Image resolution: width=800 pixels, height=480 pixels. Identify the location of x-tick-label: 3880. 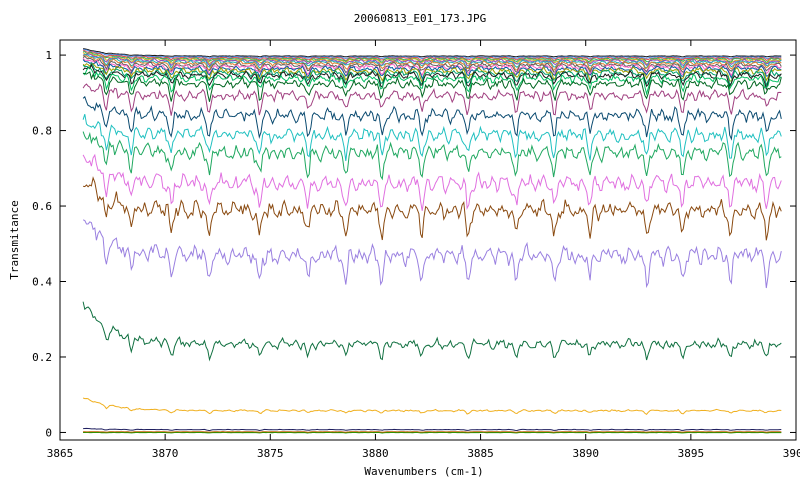
(375, 453).